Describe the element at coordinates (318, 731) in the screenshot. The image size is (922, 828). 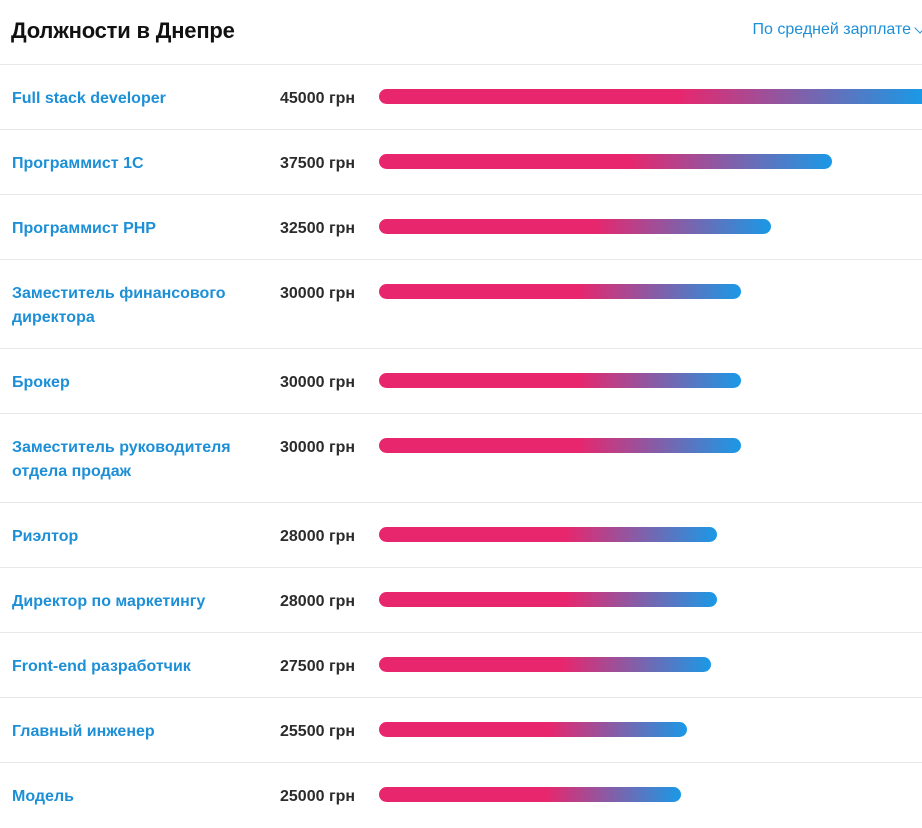
I see `salary-value: 25500 грн` at that location.